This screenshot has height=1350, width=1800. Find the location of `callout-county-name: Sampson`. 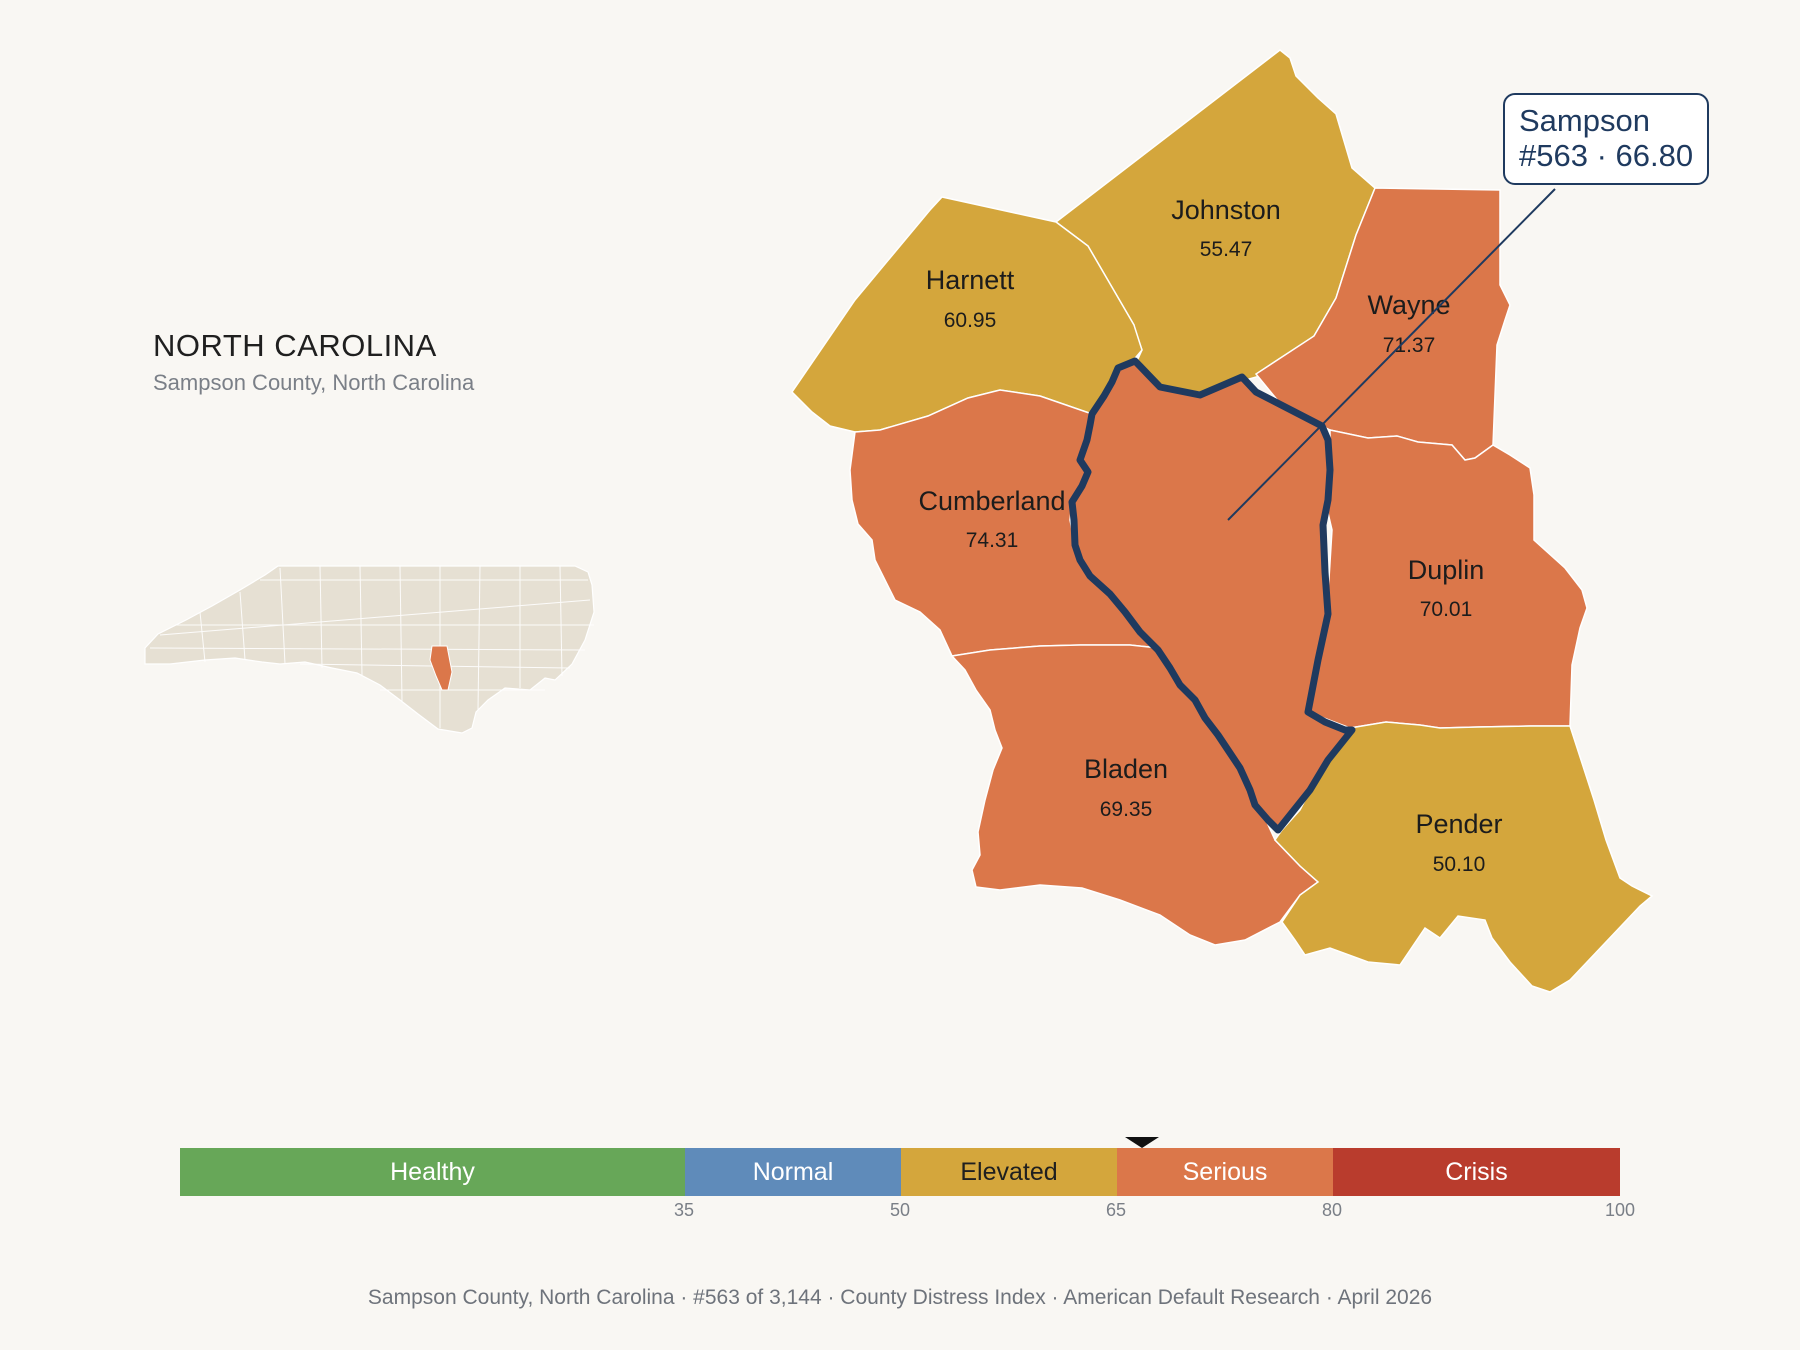

callout-county-name: Sampson is located at coordinates (1584, 120).